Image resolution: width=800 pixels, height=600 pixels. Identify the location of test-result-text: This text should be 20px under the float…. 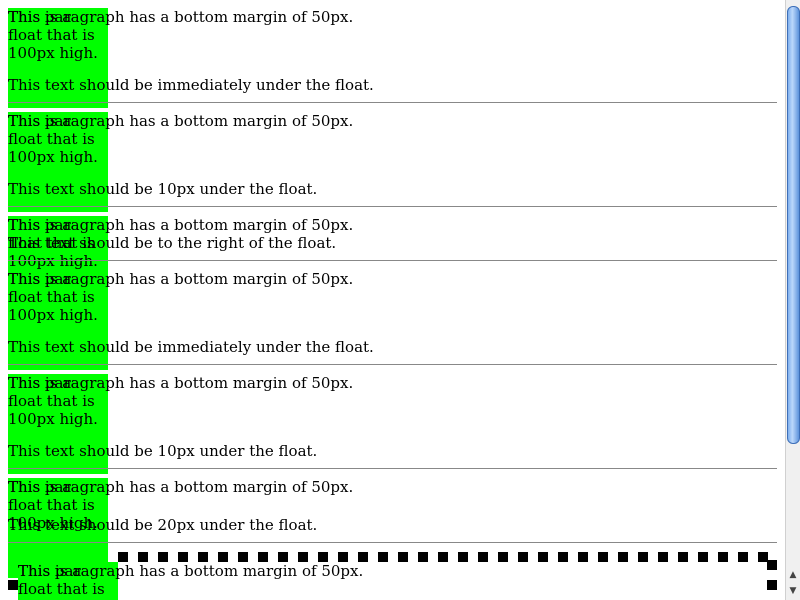
(163, 525).